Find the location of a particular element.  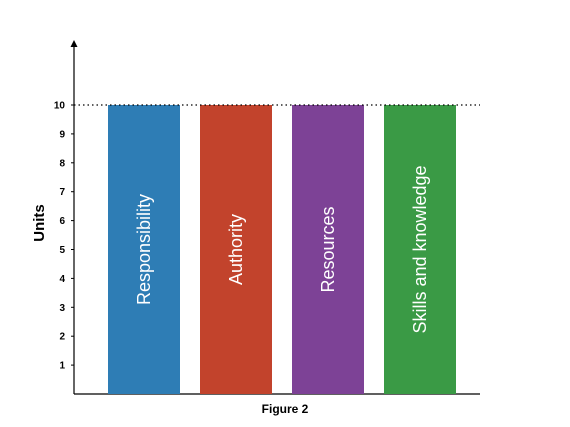

bar-label: Responsibility is located at coordinates (144, 249).